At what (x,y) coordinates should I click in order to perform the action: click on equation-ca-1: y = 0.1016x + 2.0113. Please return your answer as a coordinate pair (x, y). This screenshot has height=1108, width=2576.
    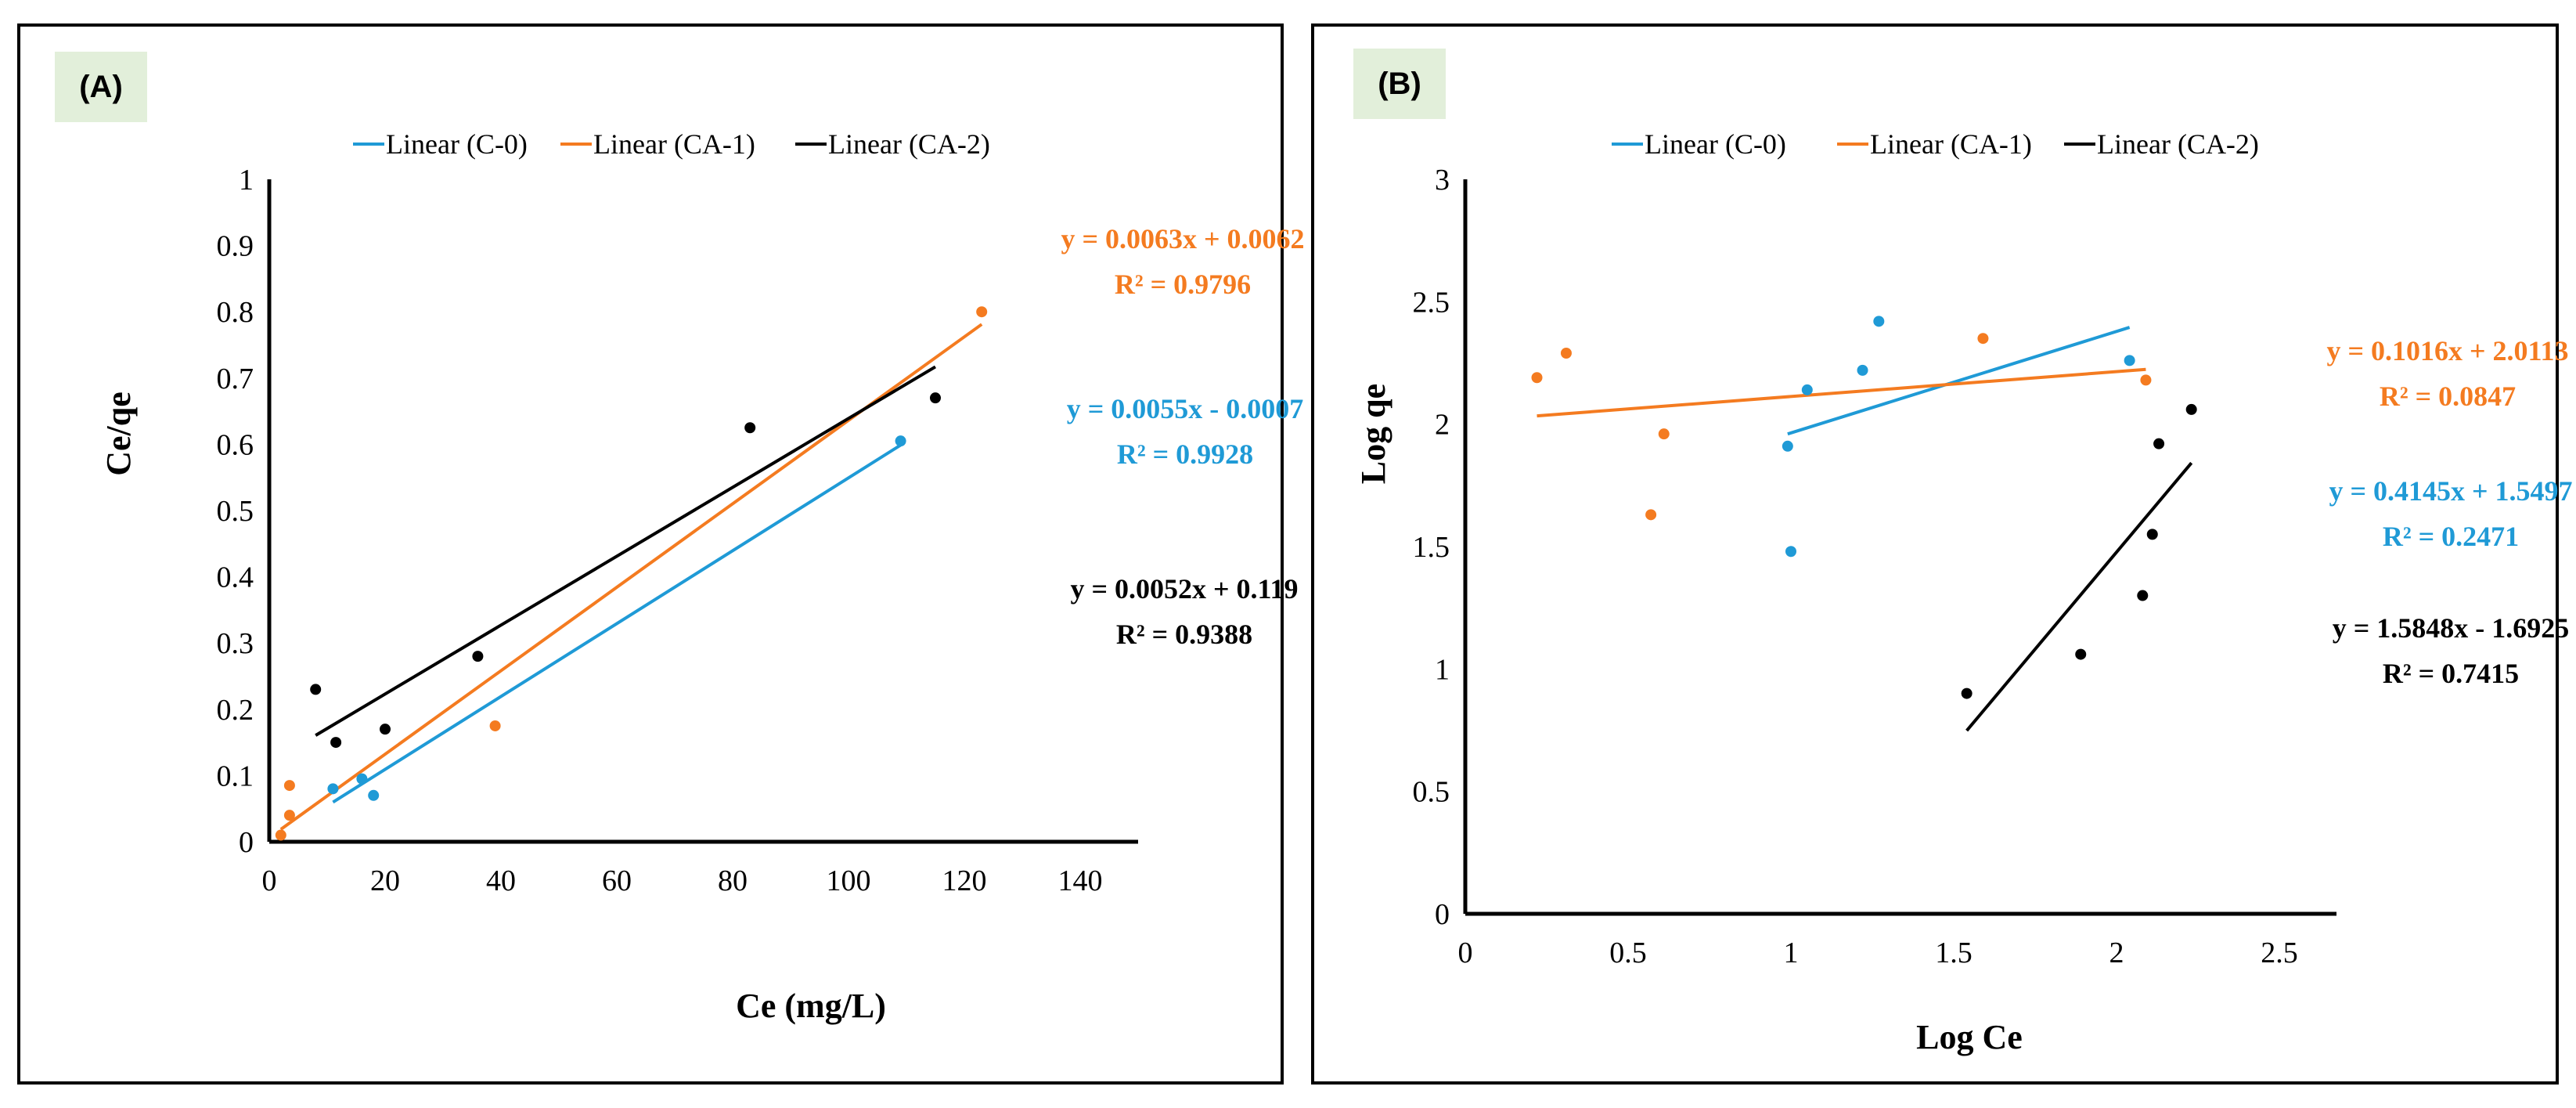
    Looking at the image, I should click on (2447, 350).